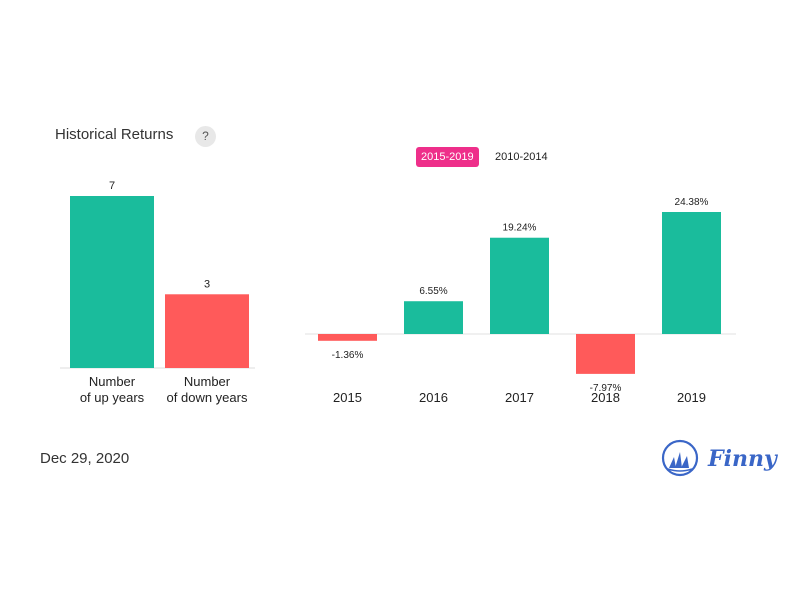 Image resolution: width=800 pixels, height=600 pixels. What do you see at coordinates (112, 282) in the screenshot?
I see `up-years-bar` at bounding box center [112, 282].